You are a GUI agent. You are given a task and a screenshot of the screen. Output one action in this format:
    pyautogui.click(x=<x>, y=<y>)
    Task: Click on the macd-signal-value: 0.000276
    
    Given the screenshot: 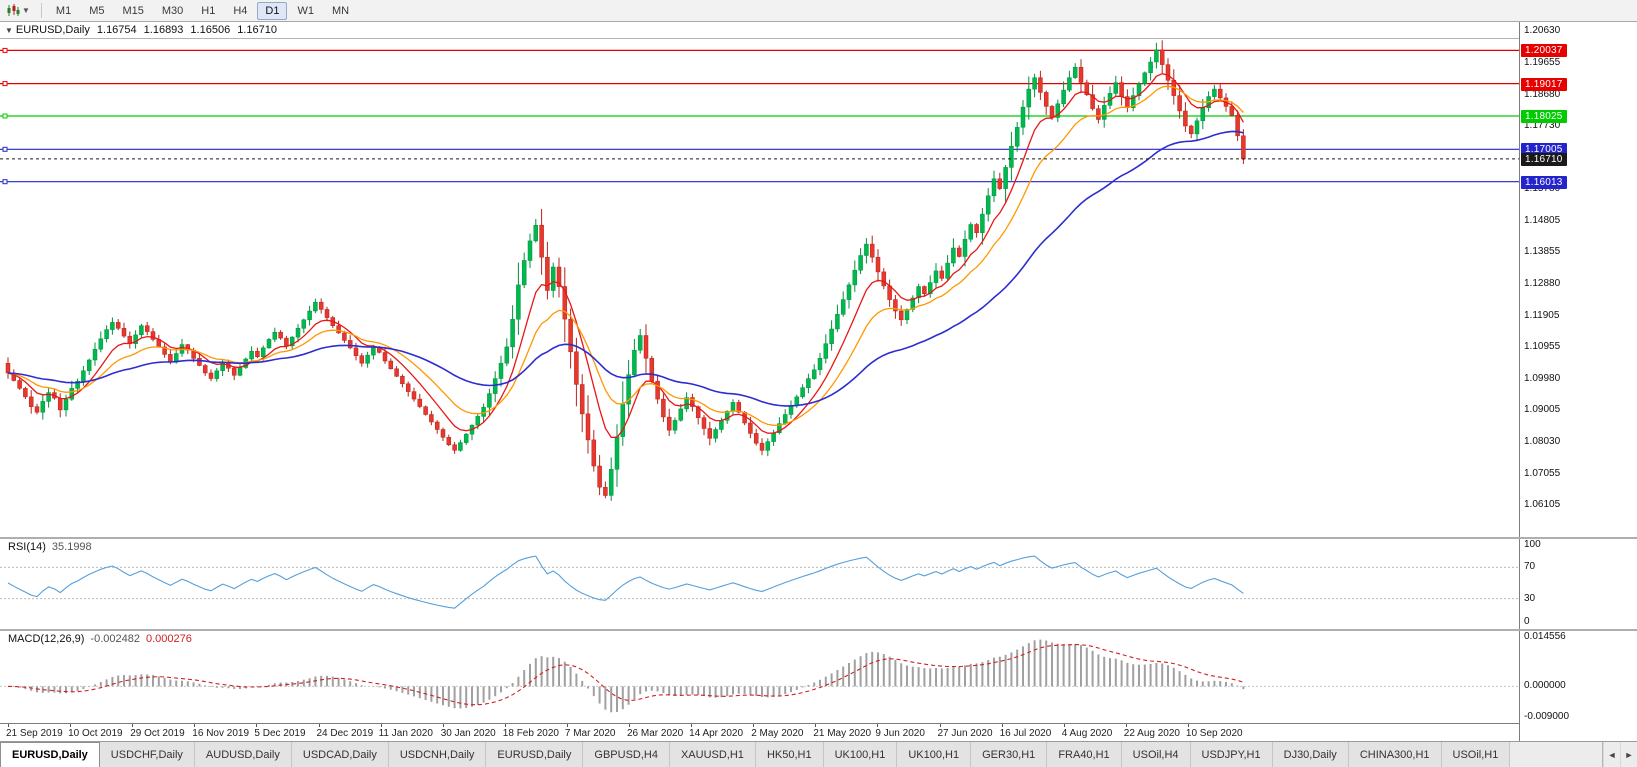 What is the action you would take?
    pyautogui.click(x=168, y=639)
    